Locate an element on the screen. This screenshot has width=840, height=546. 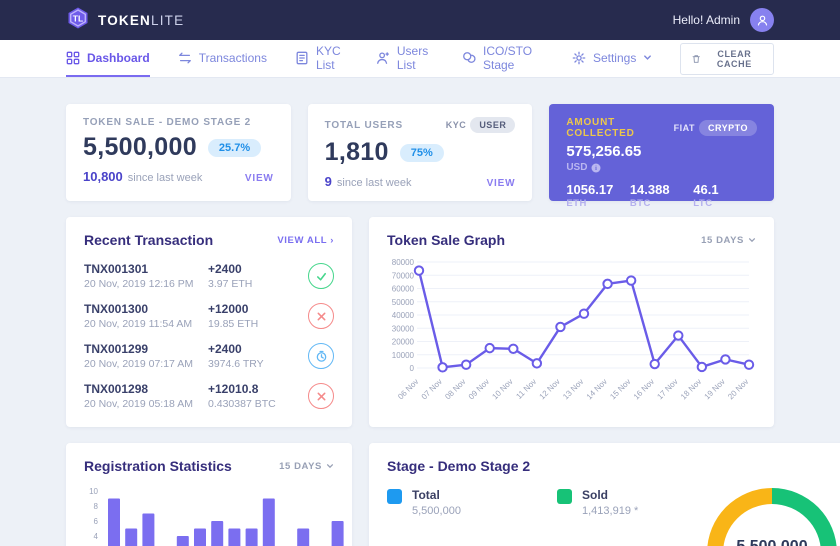
nav-item-transactions: Transactions is located at coordinates (222, 58).